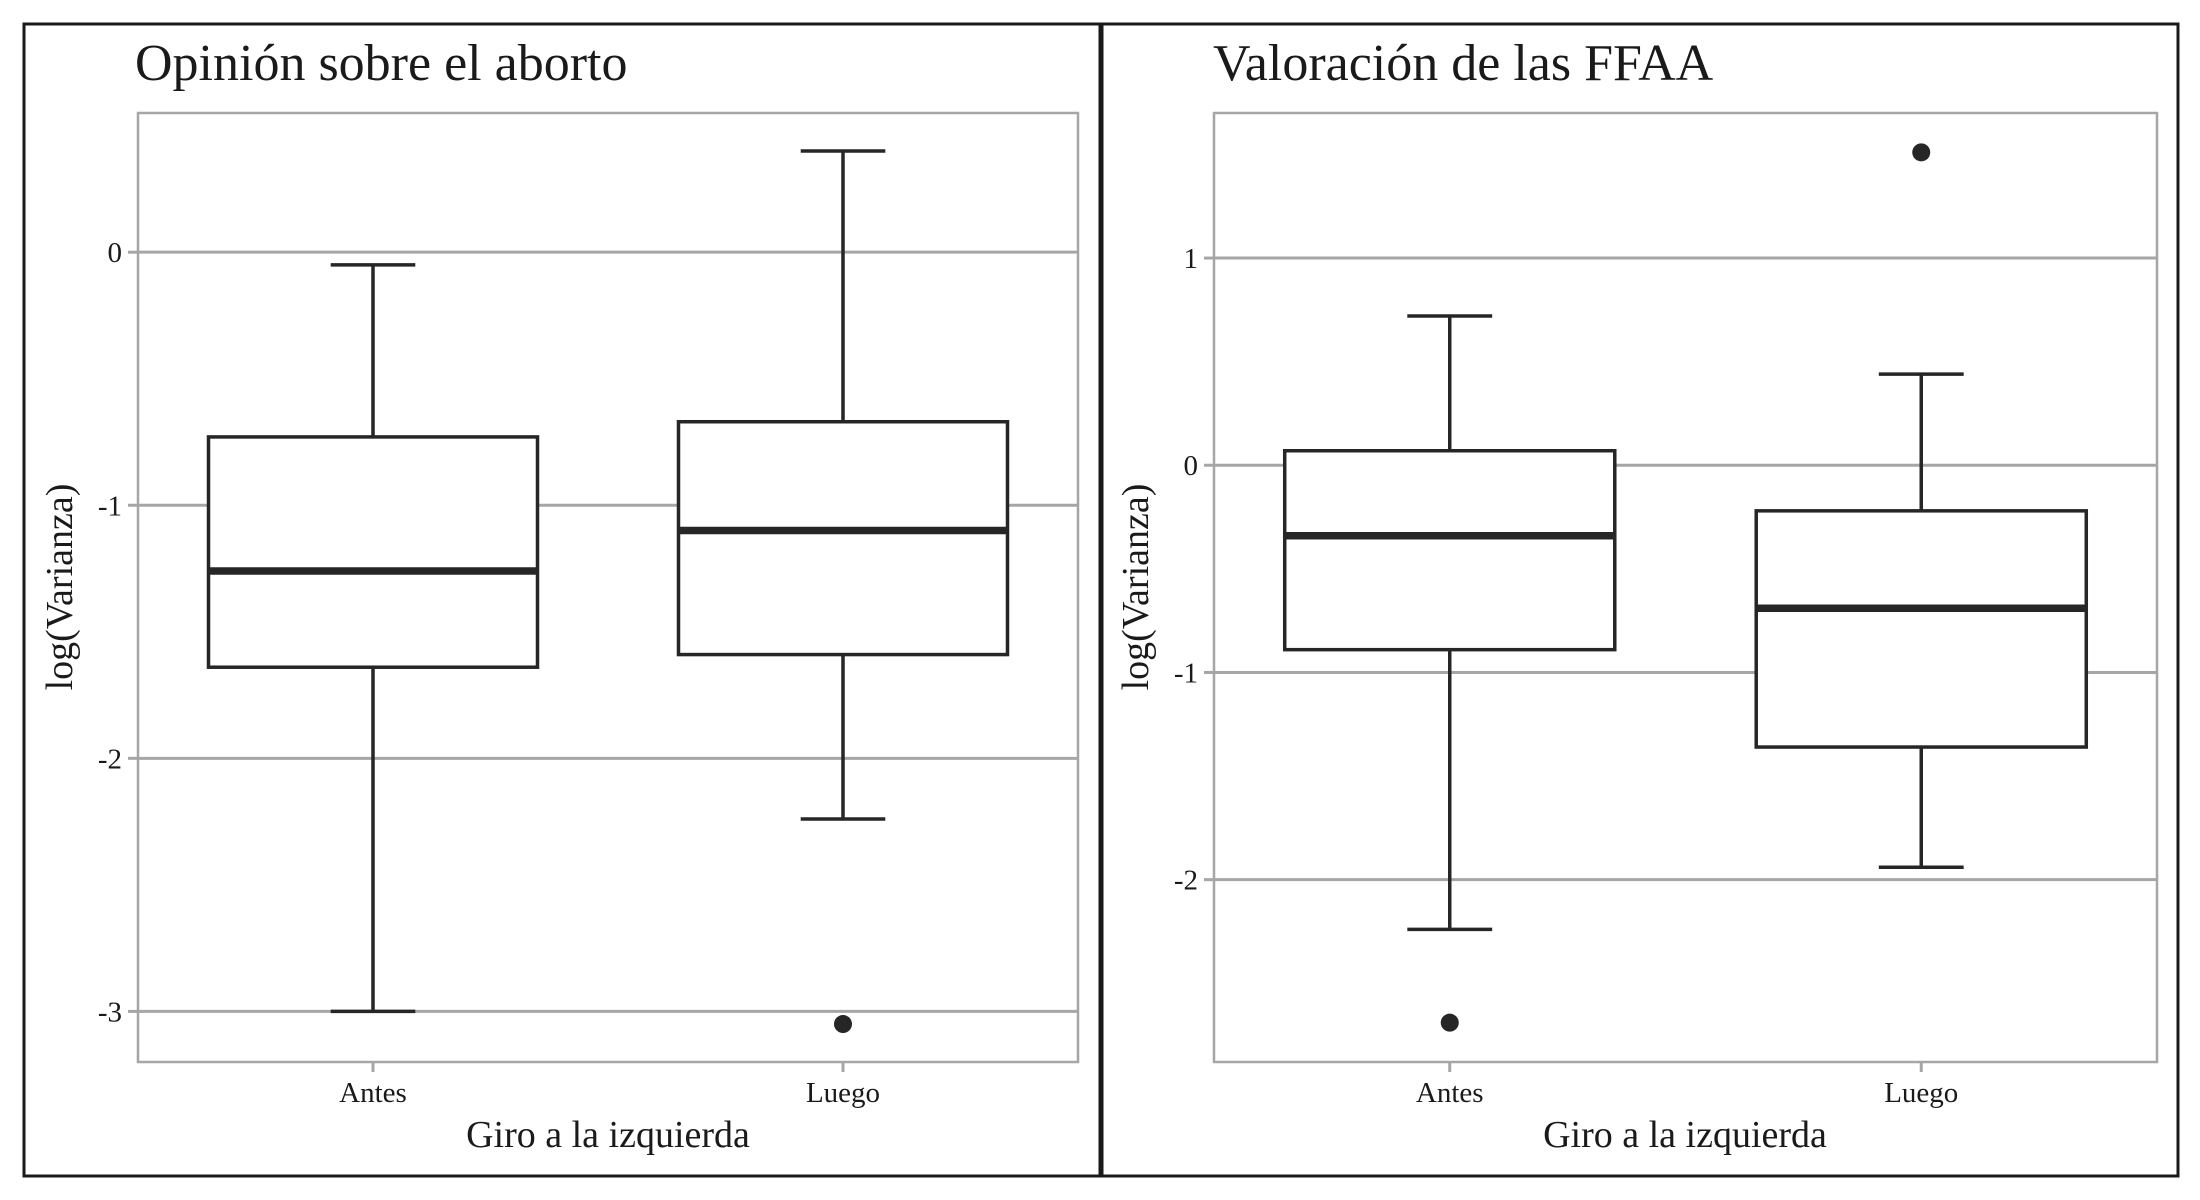 The height and width of the screenshot is (1200, 2200). Describe the element at coordinates (1463, 63) in the screenshot. I see `panel-title: Valoración de las FFAA` at that location.